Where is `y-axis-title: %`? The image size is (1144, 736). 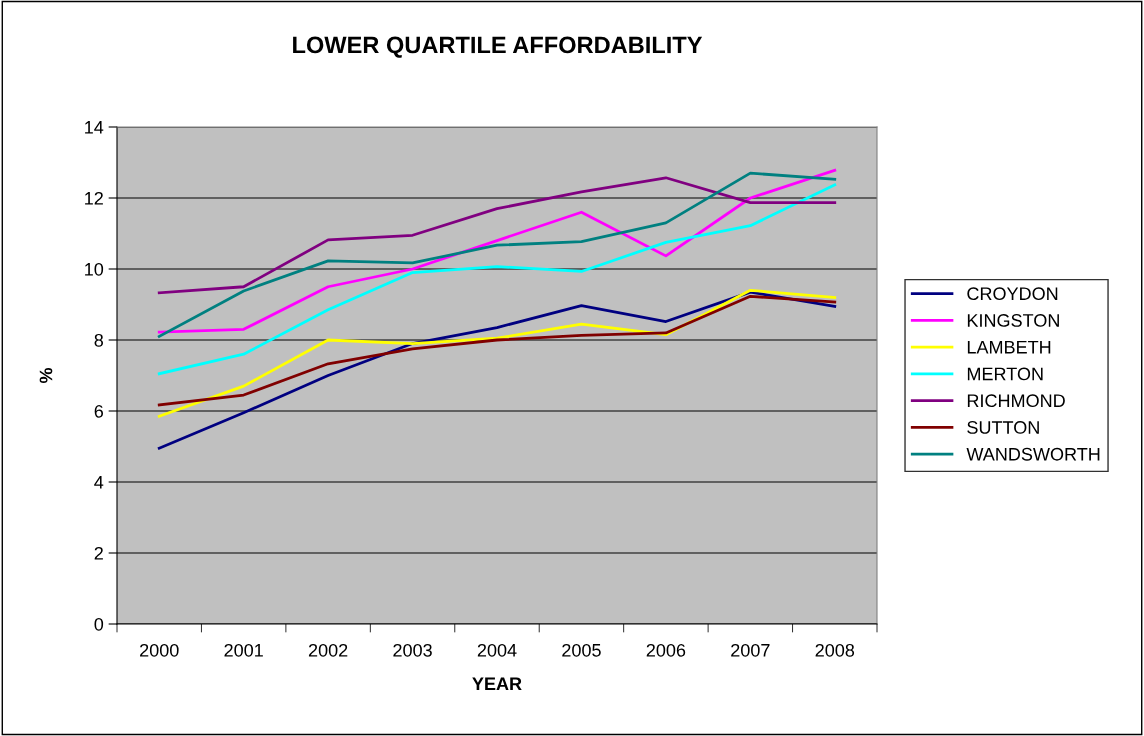
y-axis-title: % is located at coordinates (46, 375).